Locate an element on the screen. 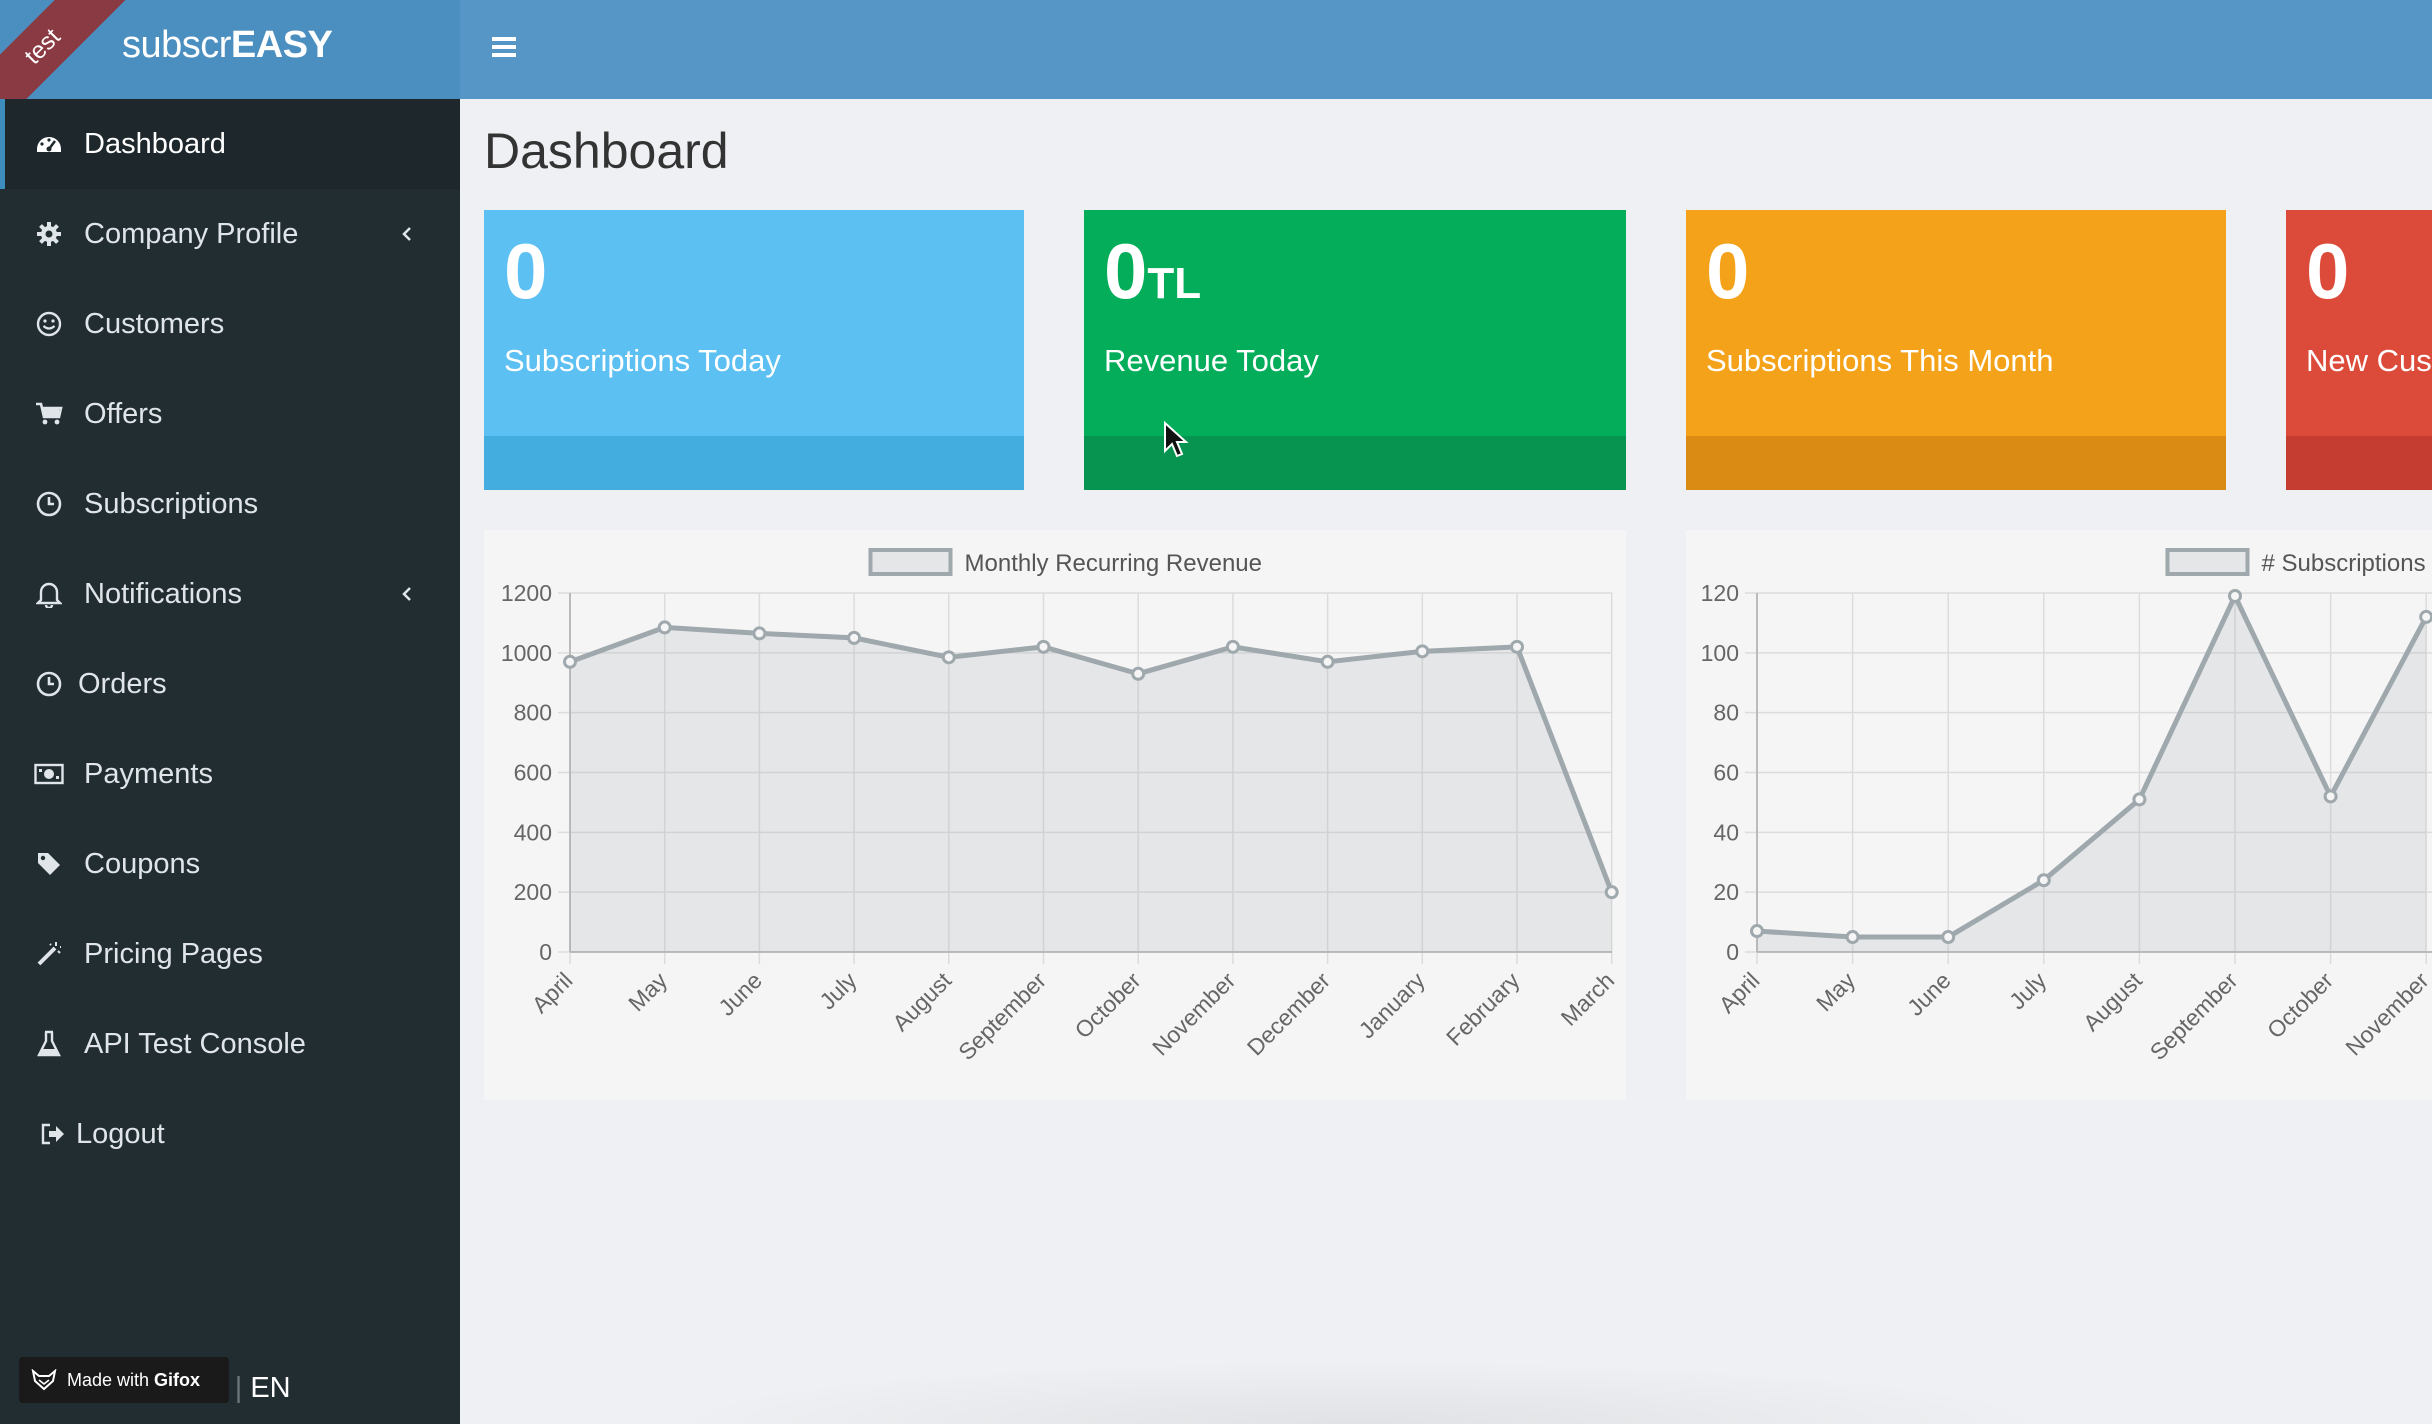  stat-label: Subscriptions This Month is located at coordinates (1880, 360).